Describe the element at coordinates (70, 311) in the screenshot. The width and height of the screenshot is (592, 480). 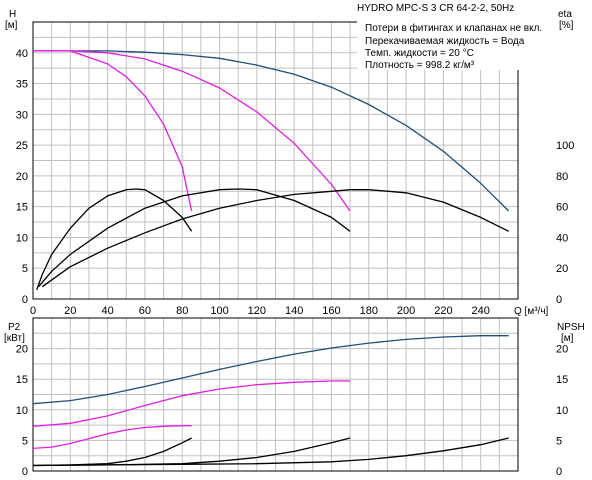
I see `x-tick-label: 20` at that location.